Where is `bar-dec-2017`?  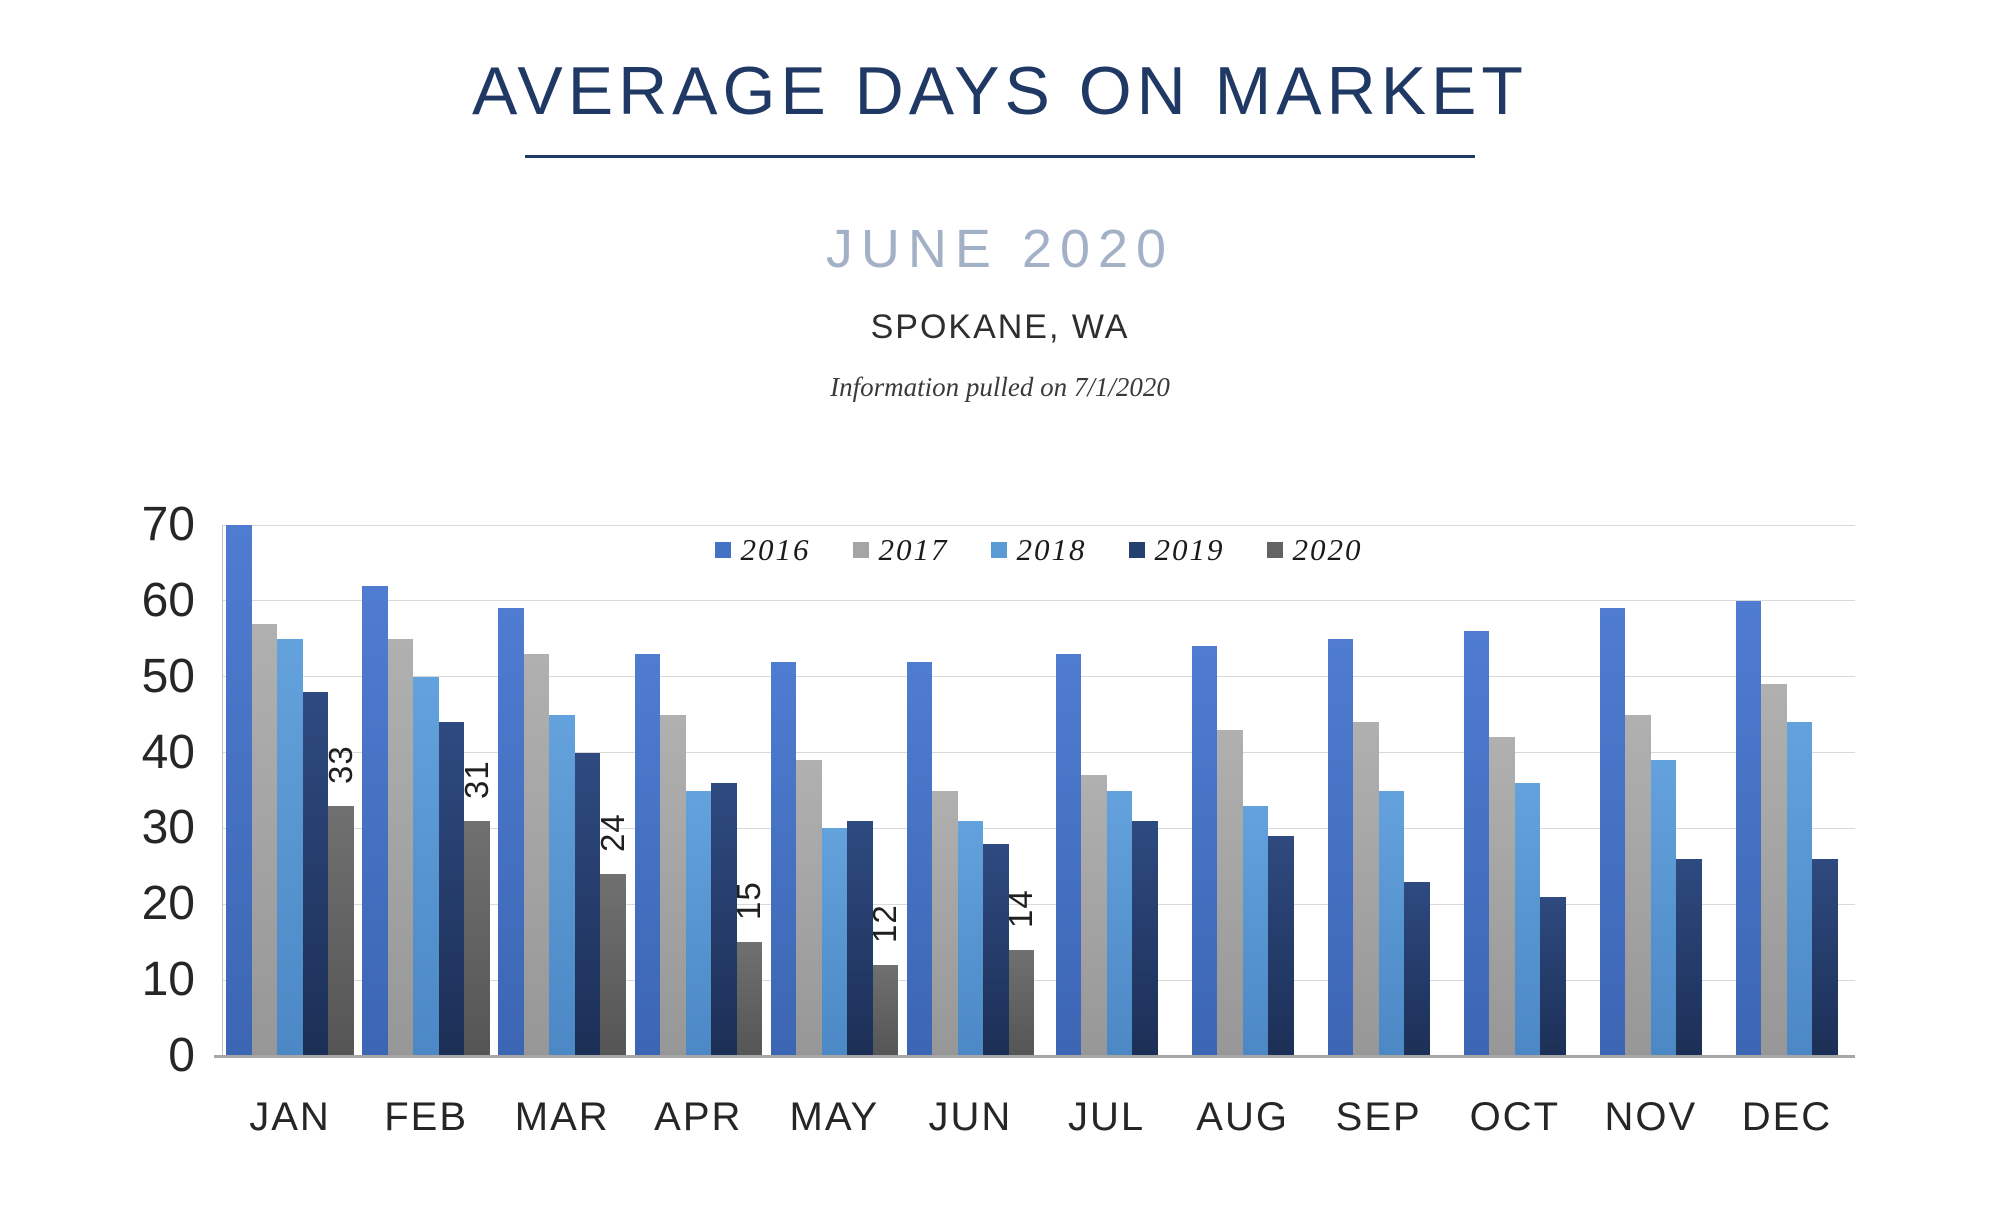 bar-dec-2017 is located at coordinates (1774, 870).